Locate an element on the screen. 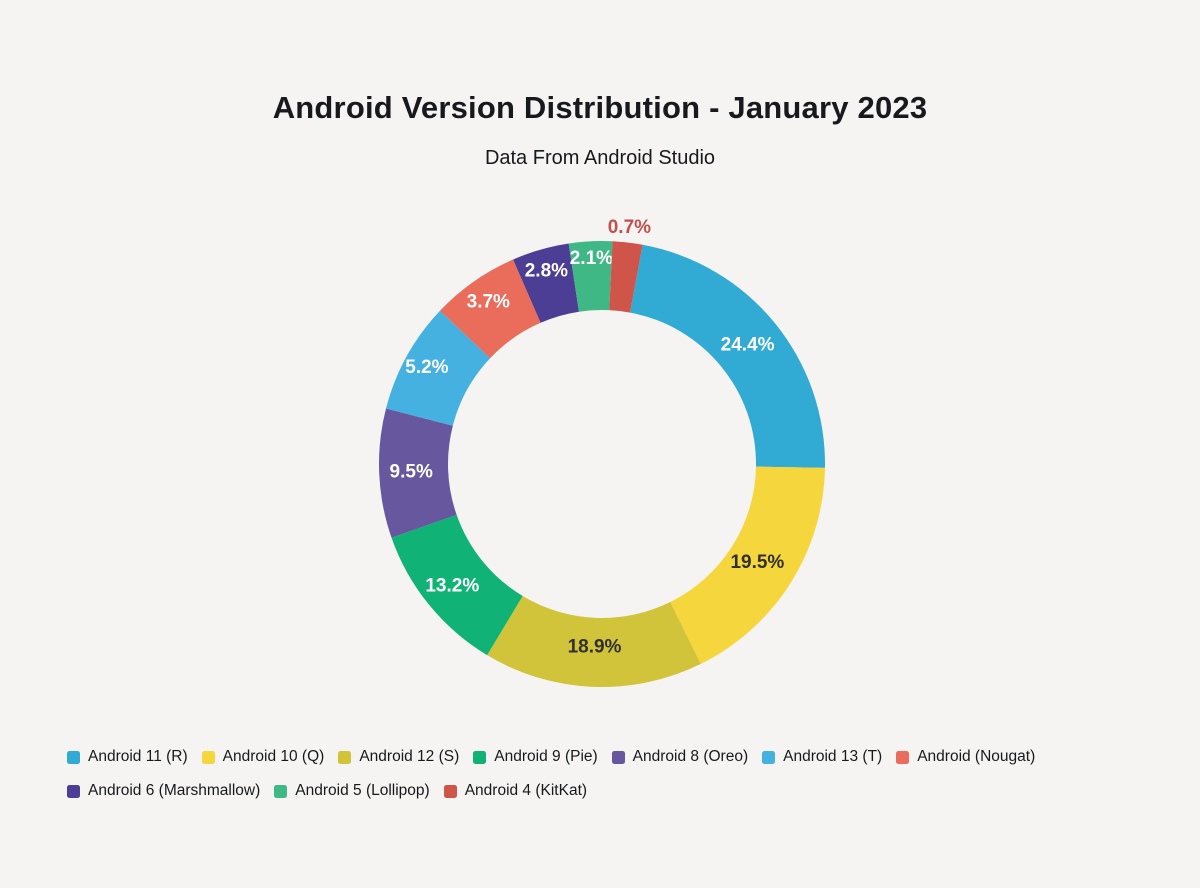 This screenshot has width=1200, height=888. pie-slice-android-4-kitkat is located at coordinates (626, 277).